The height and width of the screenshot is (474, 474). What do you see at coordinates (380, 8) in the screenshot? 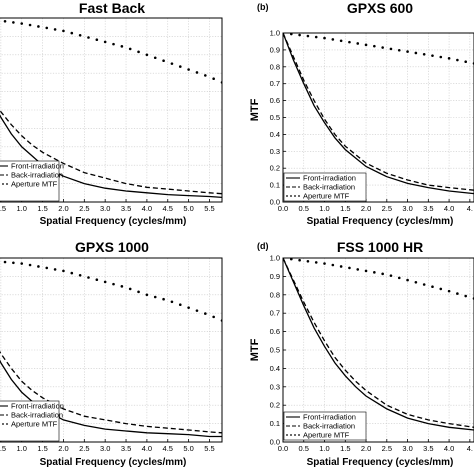
I see `panel-title: GPXS 600` at bounding box center [380, 8].